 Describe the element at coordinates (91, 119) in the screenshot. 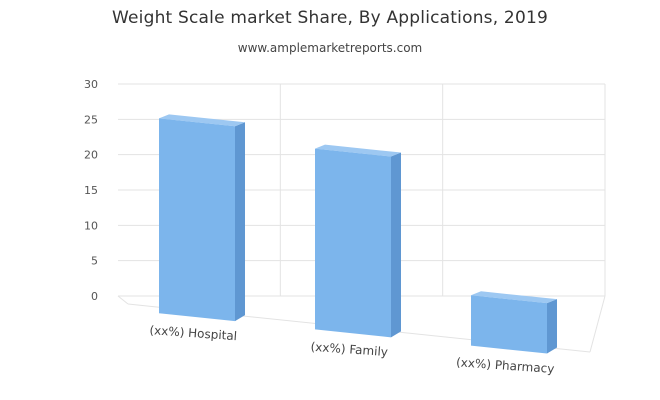

I see `y-tick-label: 25` at that location.